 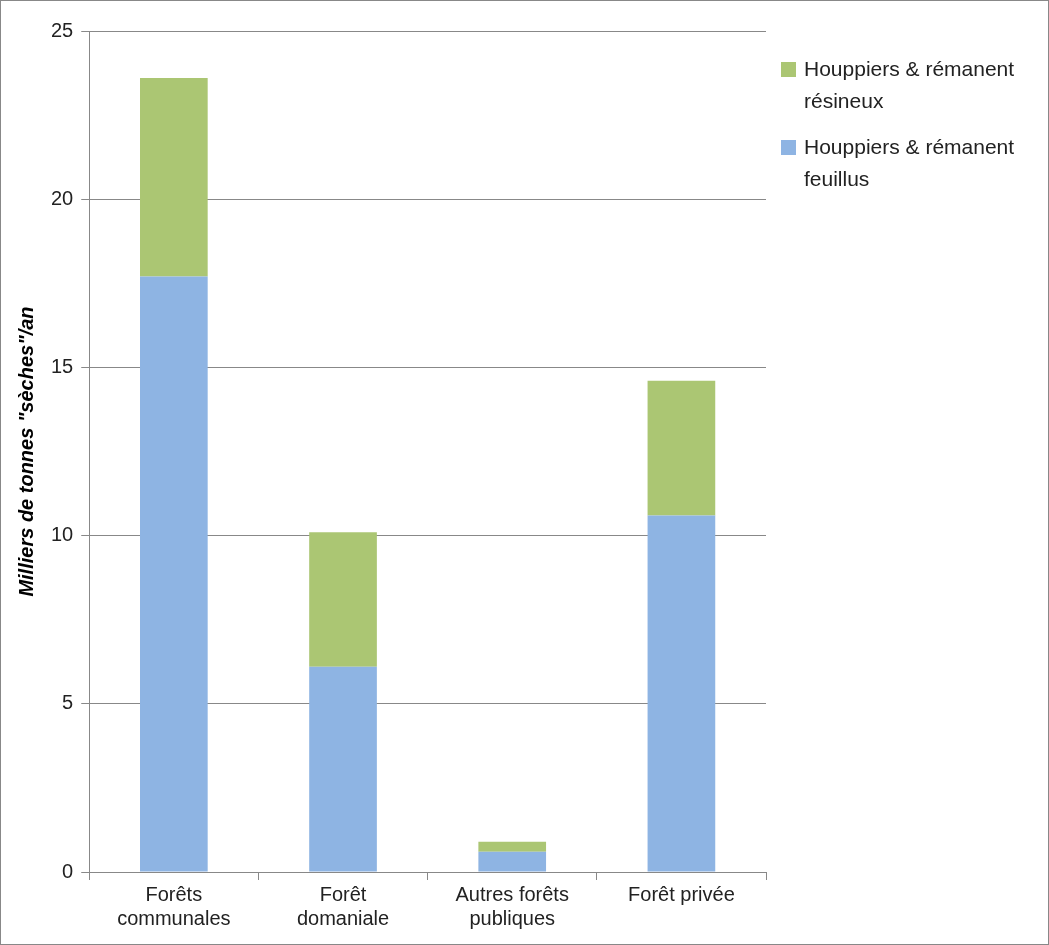 What do you see at coordinates (62, 534) in the screenshot?
I see `y-tick-label: 10` at bounding box center [62, 534].